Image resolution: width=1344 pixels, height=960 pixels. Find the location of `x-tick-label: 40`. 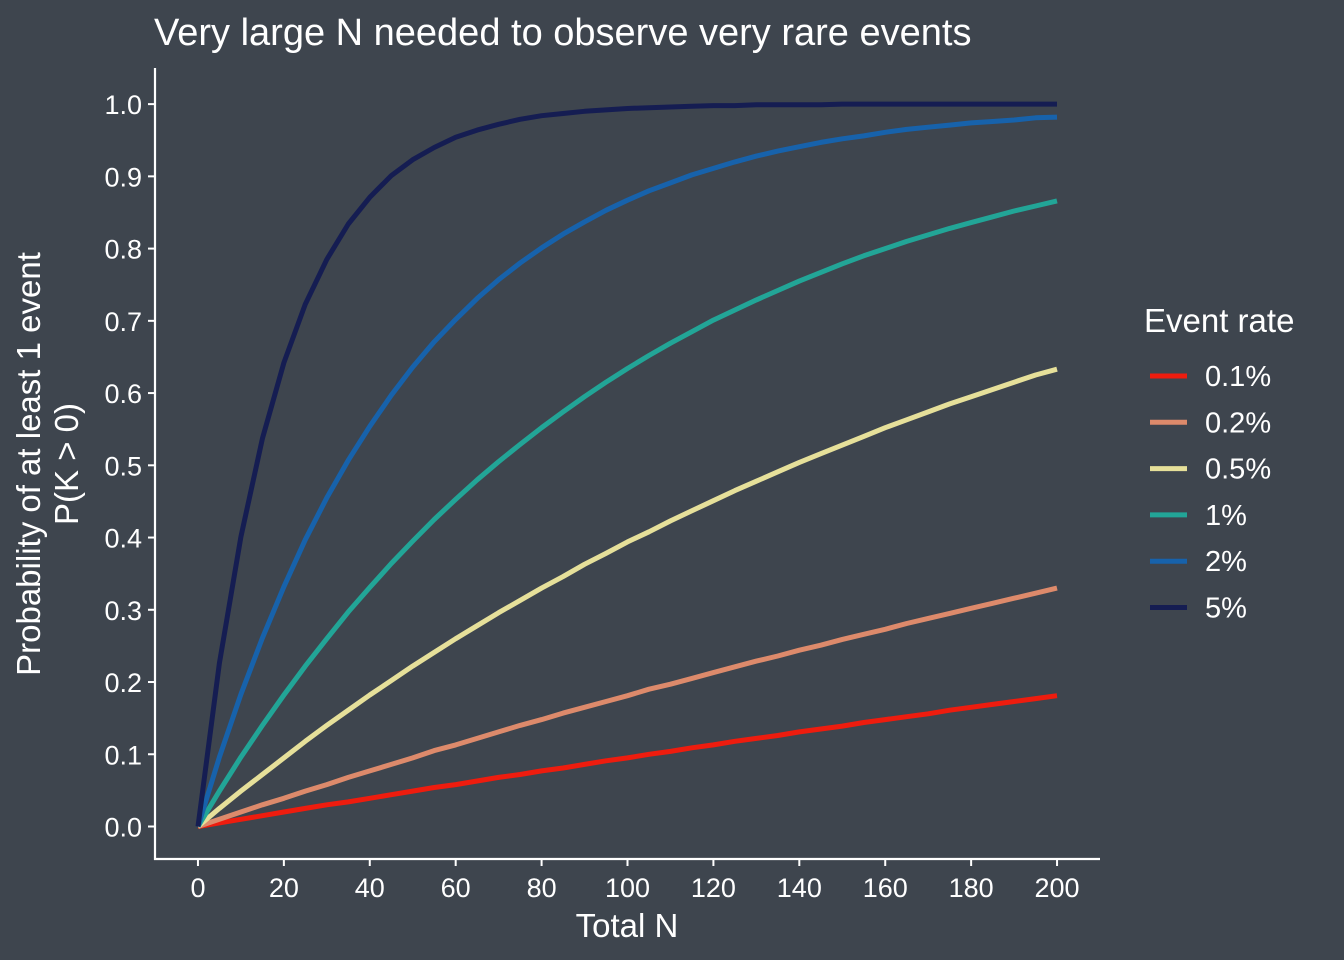

x-tick-label: 40 is located at coordinates (370, 888).